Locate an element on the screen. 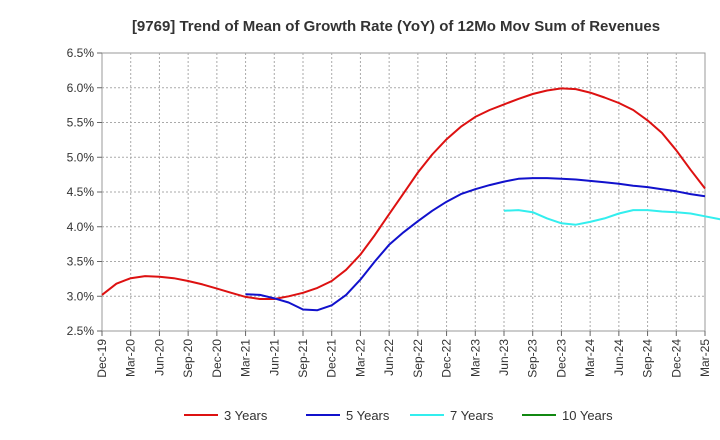 This screenshot has width=720, height=440. x-tick-label: Dec-19 is located at coordinates (102, 358).